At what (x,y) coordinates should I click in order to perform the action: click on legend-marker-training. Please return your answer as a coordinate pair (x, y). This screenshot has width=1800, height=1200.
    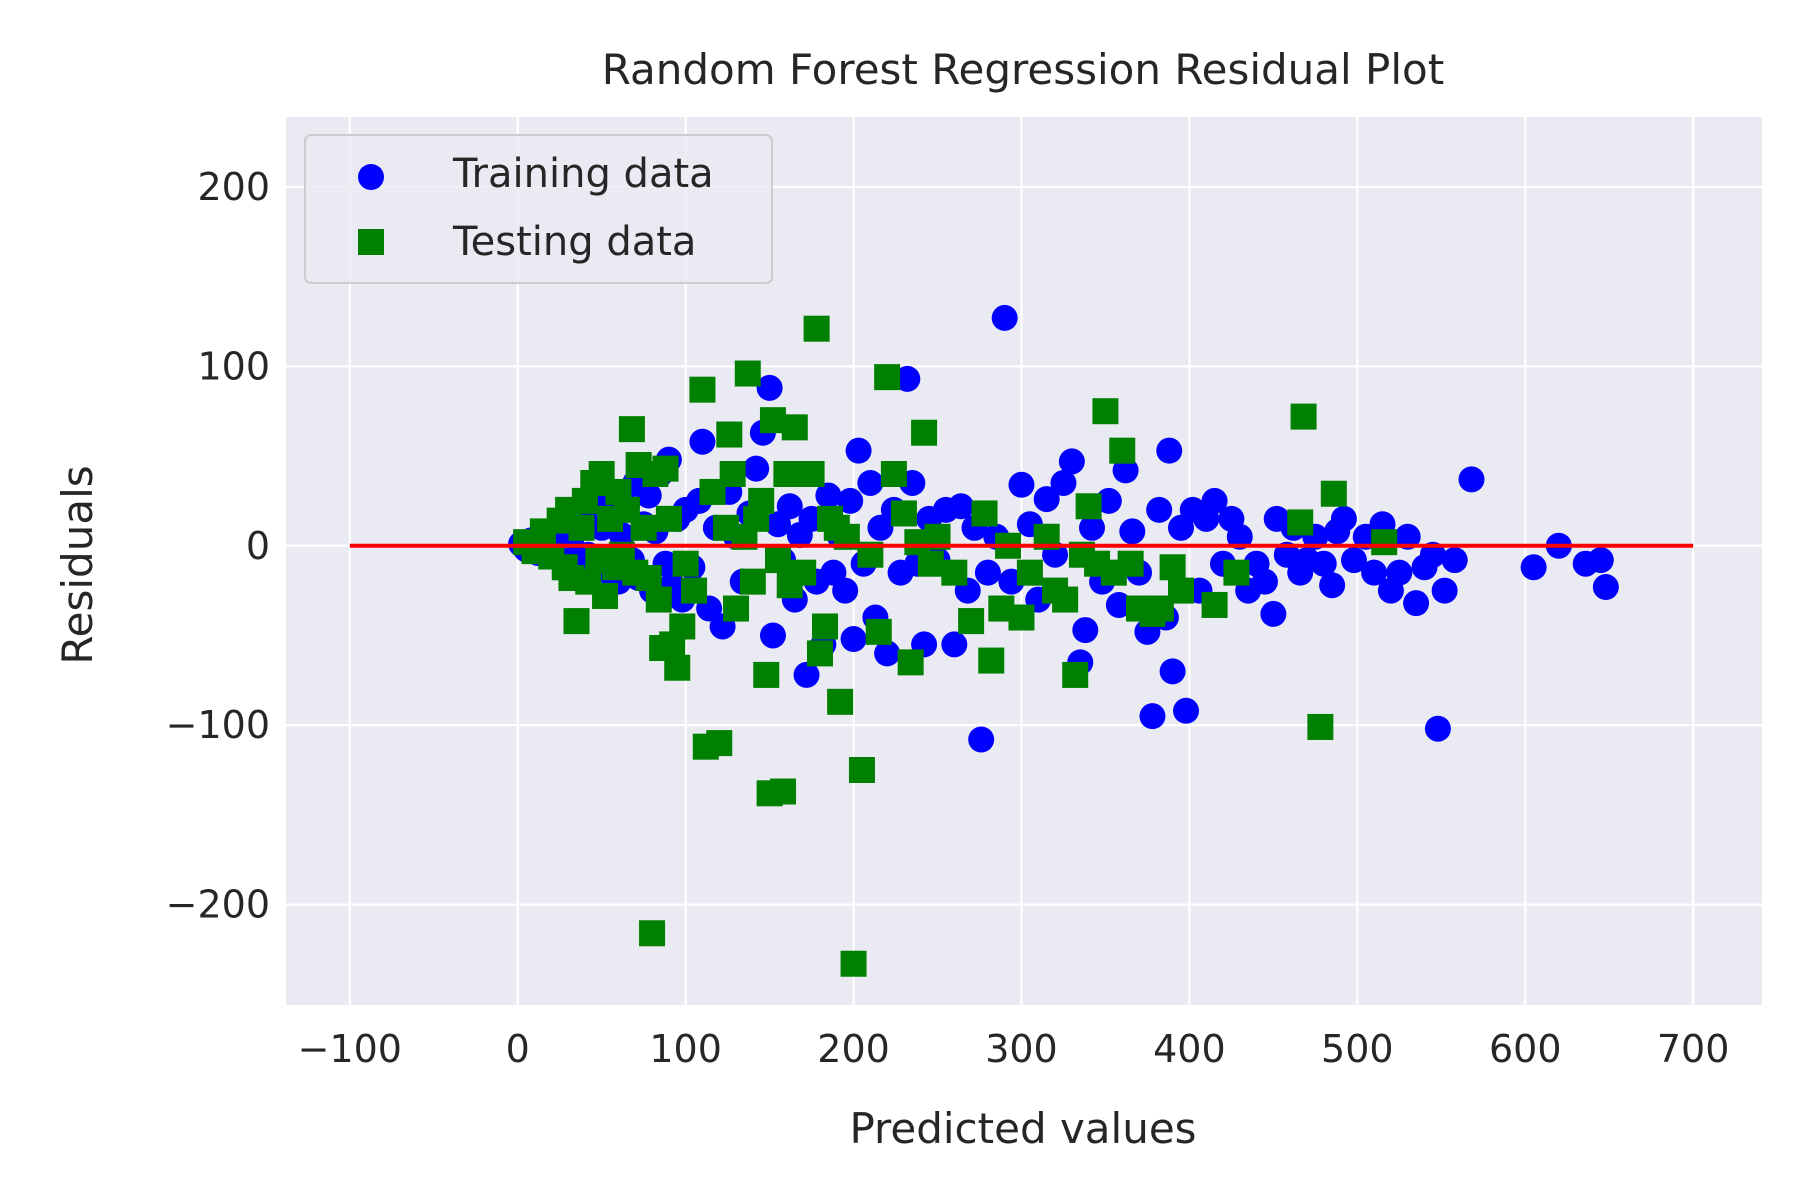
    Looking at the image, I should click on (371, 177).